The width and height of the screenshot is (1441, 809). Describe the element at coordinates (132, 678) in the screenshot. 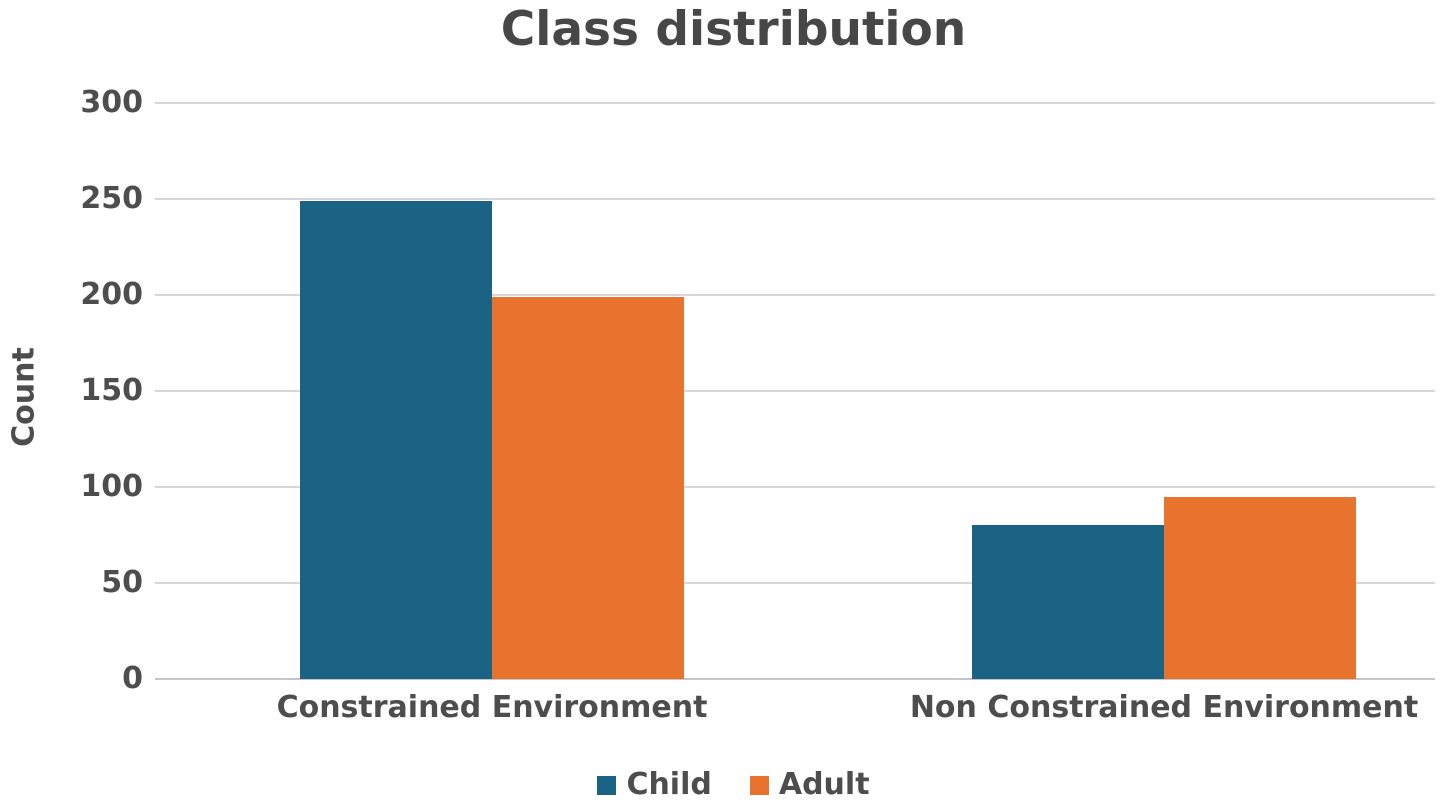

I see `y-tick-label-0: 0` at that location.